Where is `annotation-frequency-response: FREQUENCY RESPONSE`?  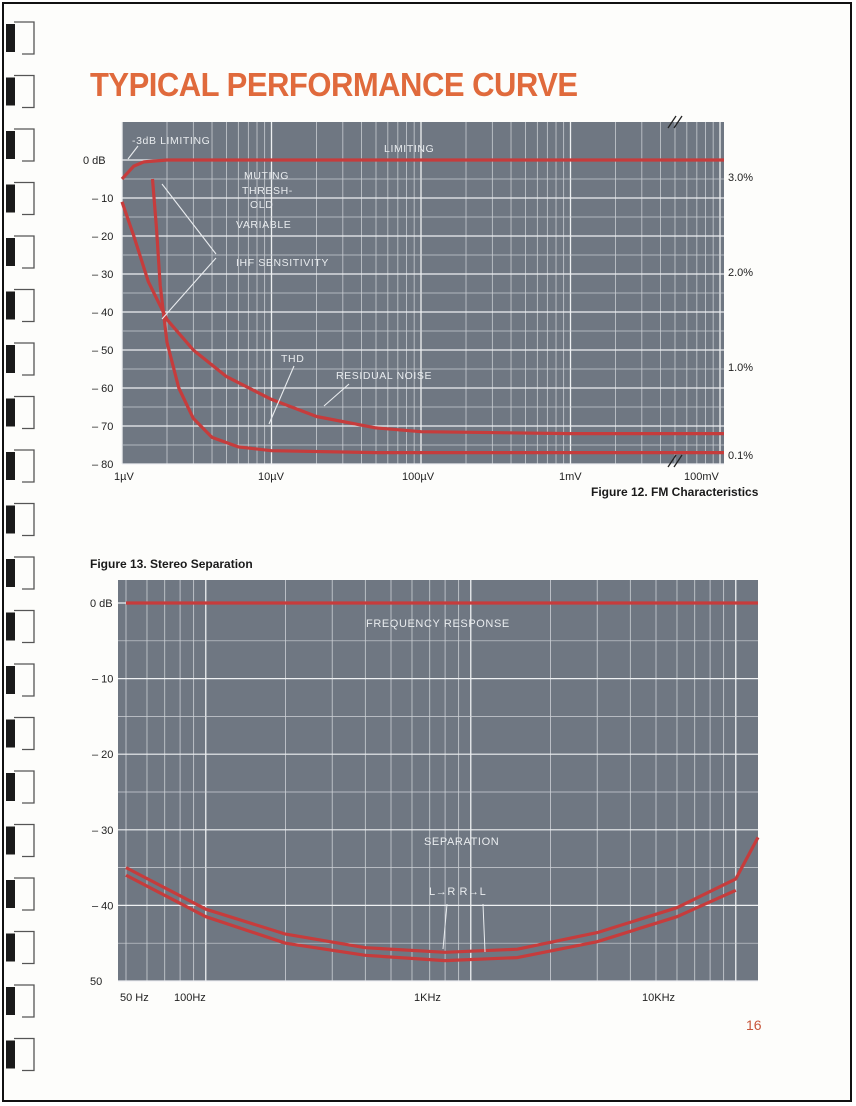 annotation-frequency-response: FREQUENCY RESPONSE is located at coordinates (438, 624).